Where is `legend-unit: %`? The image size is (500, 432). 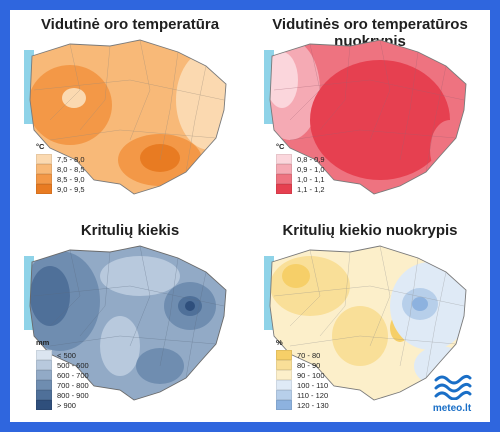
legend-unit: % is located at coordinates (279, 342).